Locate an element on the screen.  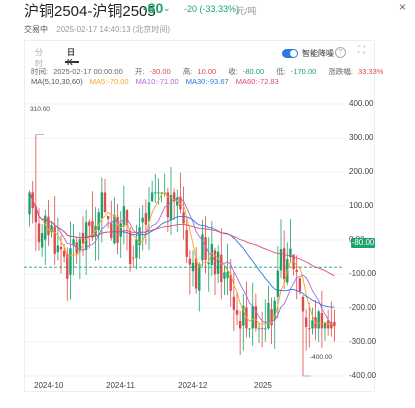
question-icon: ? is located at coordinates (340, 52).